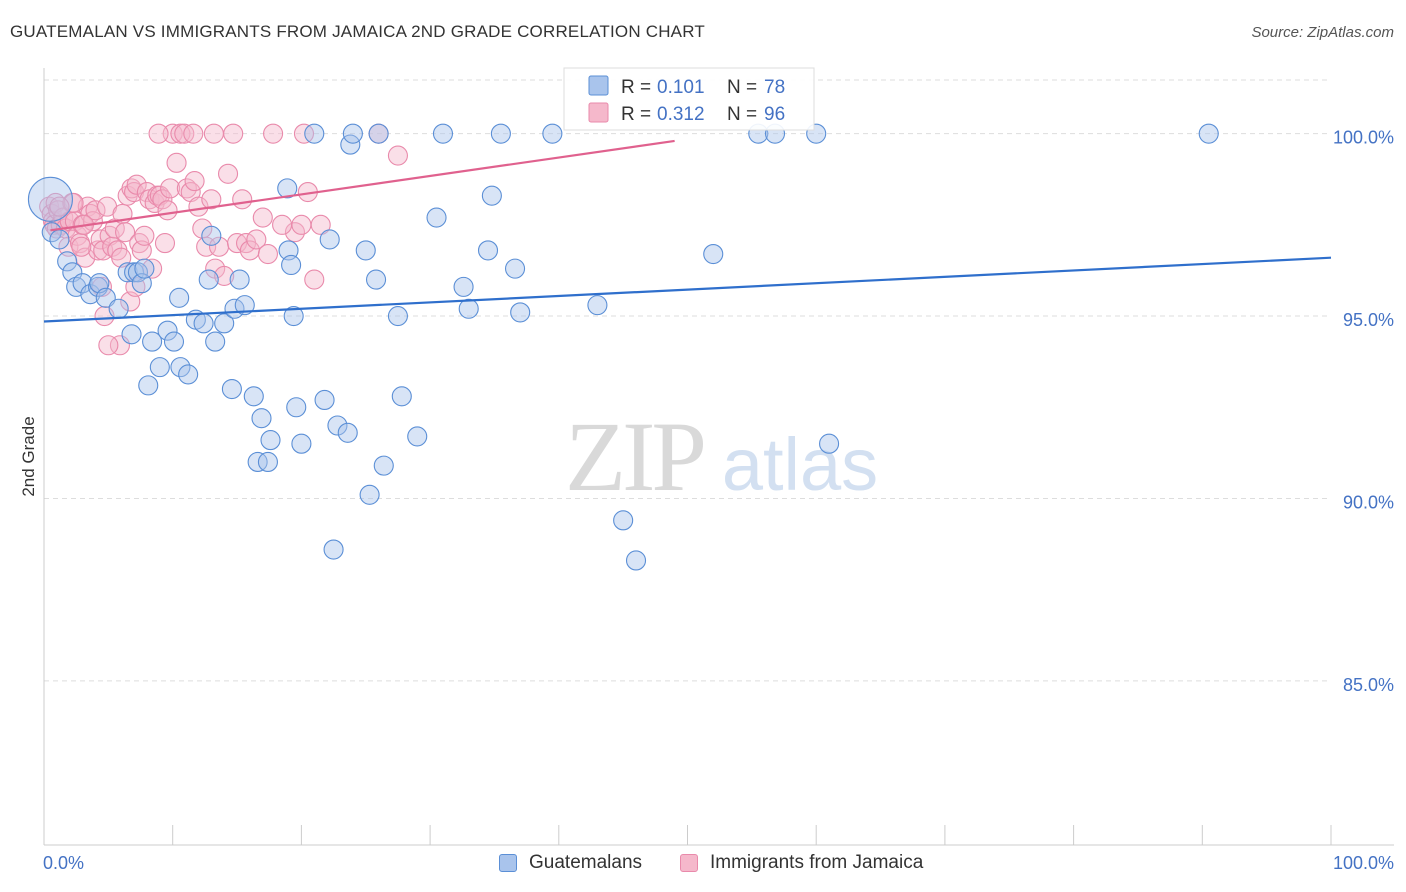 The width and height of the screenshot is (1406, 892). What do you see at coordinates (774, 87) in the screenshot?
I see `legend-n-value-1: 78` at bounding box center [774, 87].